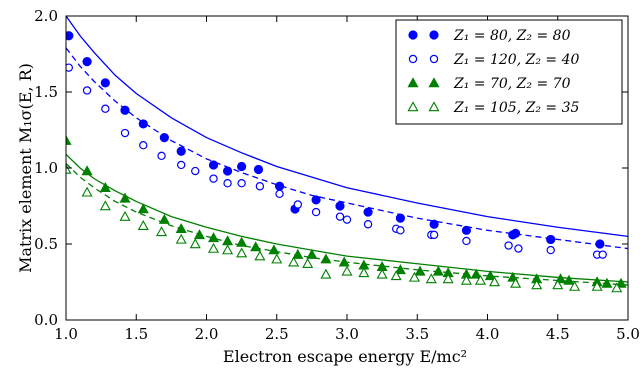 The height and width of the screenshot is (372, 644). I want to click on legend-label: Z₁ = 105, Z₂ = 35, so click(516, 108).